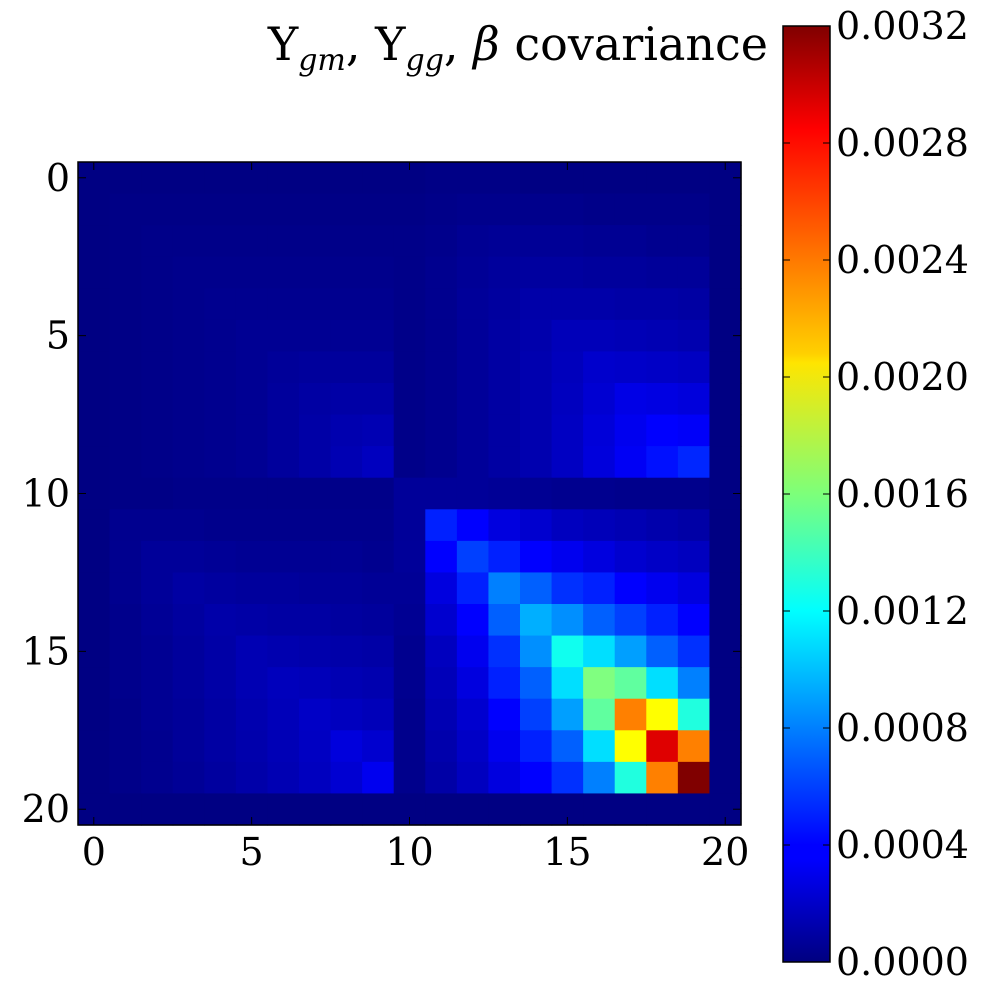  What do you see at coordinates (634, 44) in the screenshot?
I see `chart-title-part: covariance` at bounding box center [634, 44].